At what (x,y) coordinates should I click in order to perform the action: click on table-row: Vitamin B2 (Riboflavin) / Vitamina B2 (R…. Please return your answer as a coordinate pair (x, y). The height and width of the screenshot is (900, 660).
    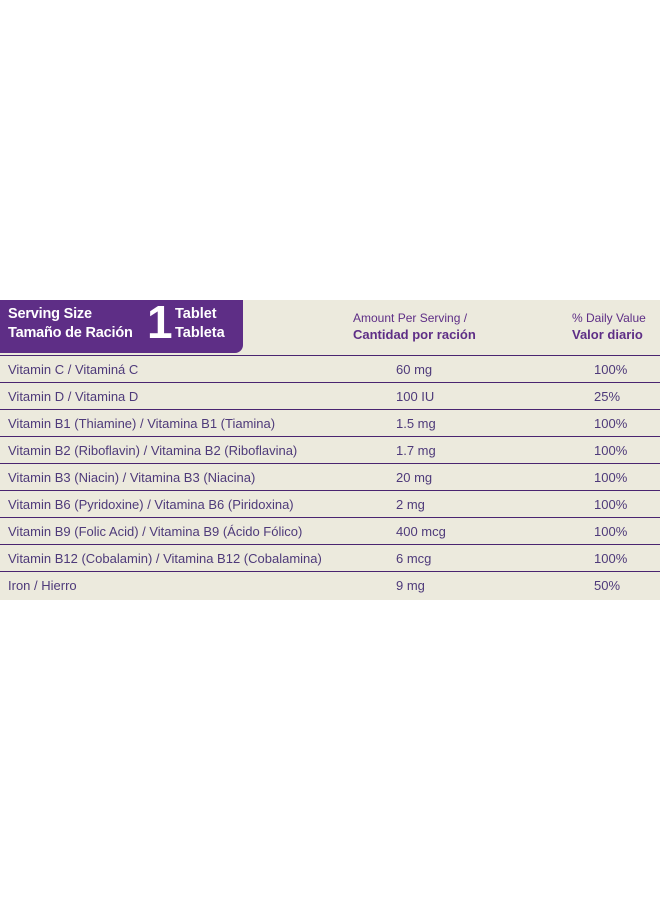
    Looking at the image, I should click on (330, 450).